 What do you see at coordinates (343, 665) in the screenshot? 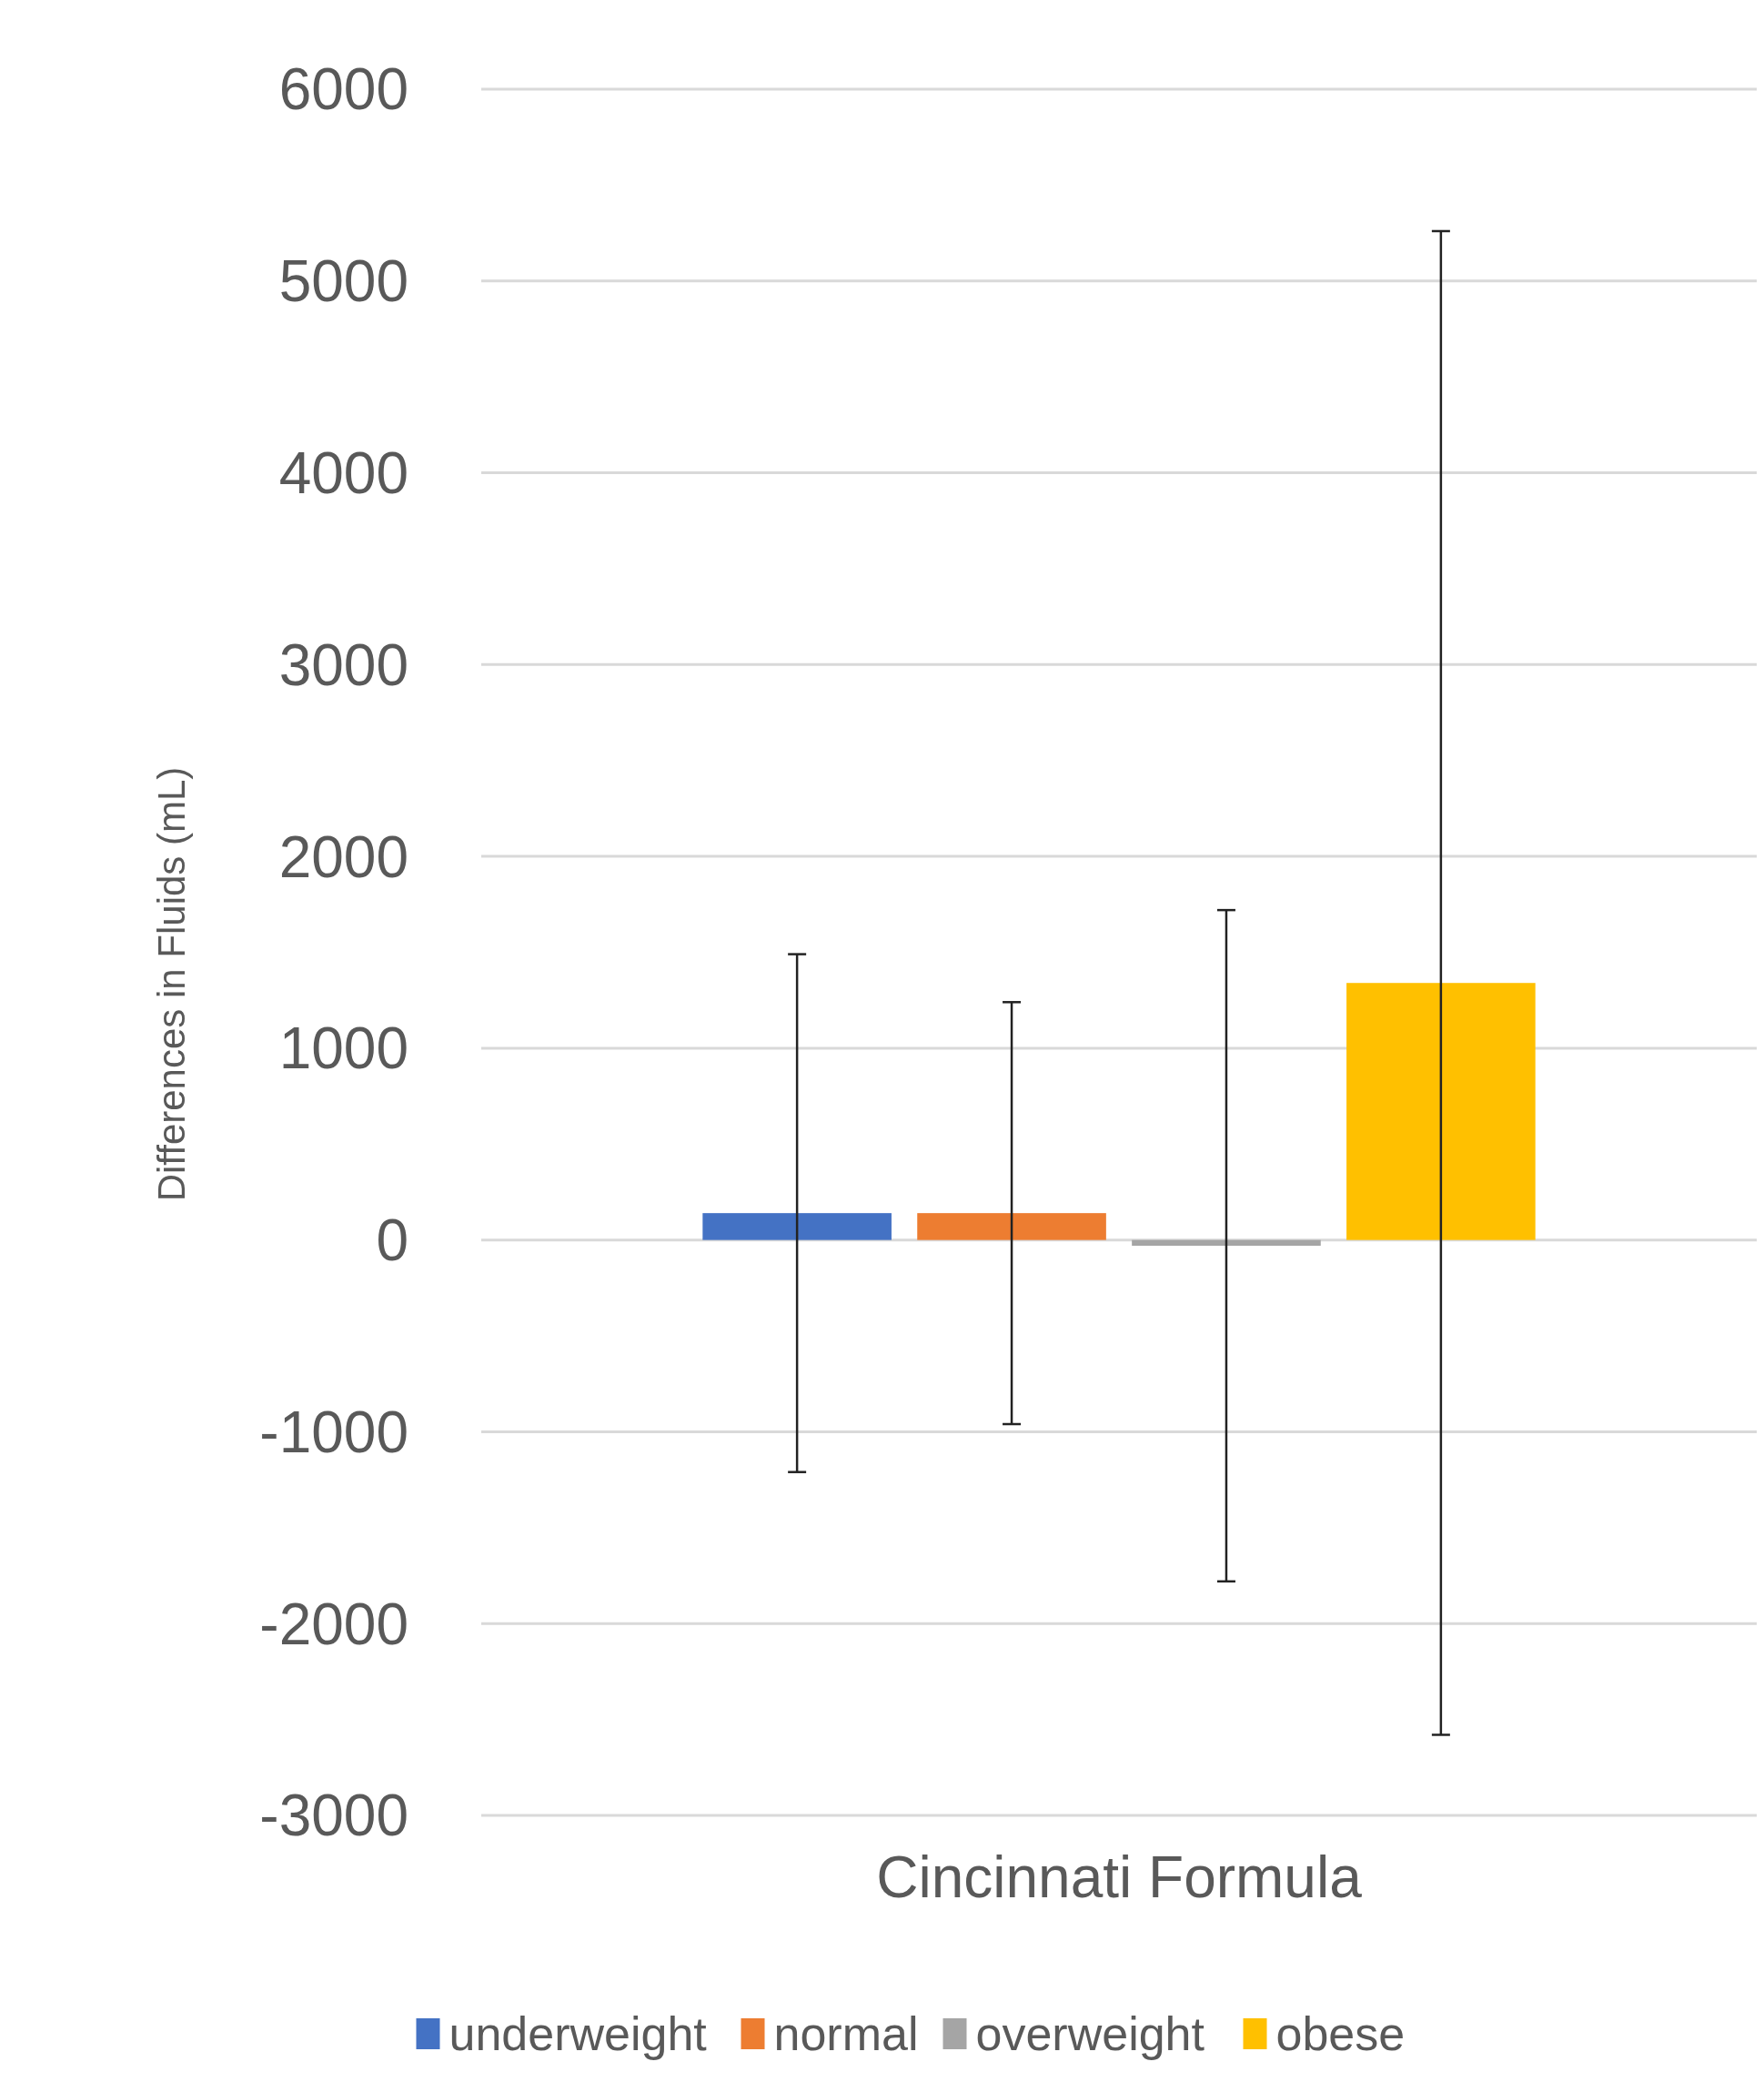
I see `y-tick-label: 3000` at bounding box center [343, 665].